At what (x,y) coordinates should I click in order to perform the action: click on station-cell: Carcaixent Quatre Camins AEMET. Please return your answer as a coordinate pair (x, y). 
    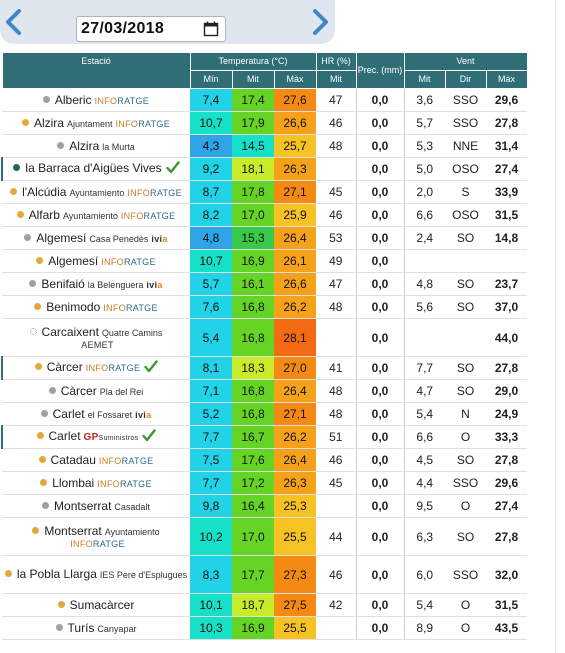
    Looking at the image, I should click on (96, 337).